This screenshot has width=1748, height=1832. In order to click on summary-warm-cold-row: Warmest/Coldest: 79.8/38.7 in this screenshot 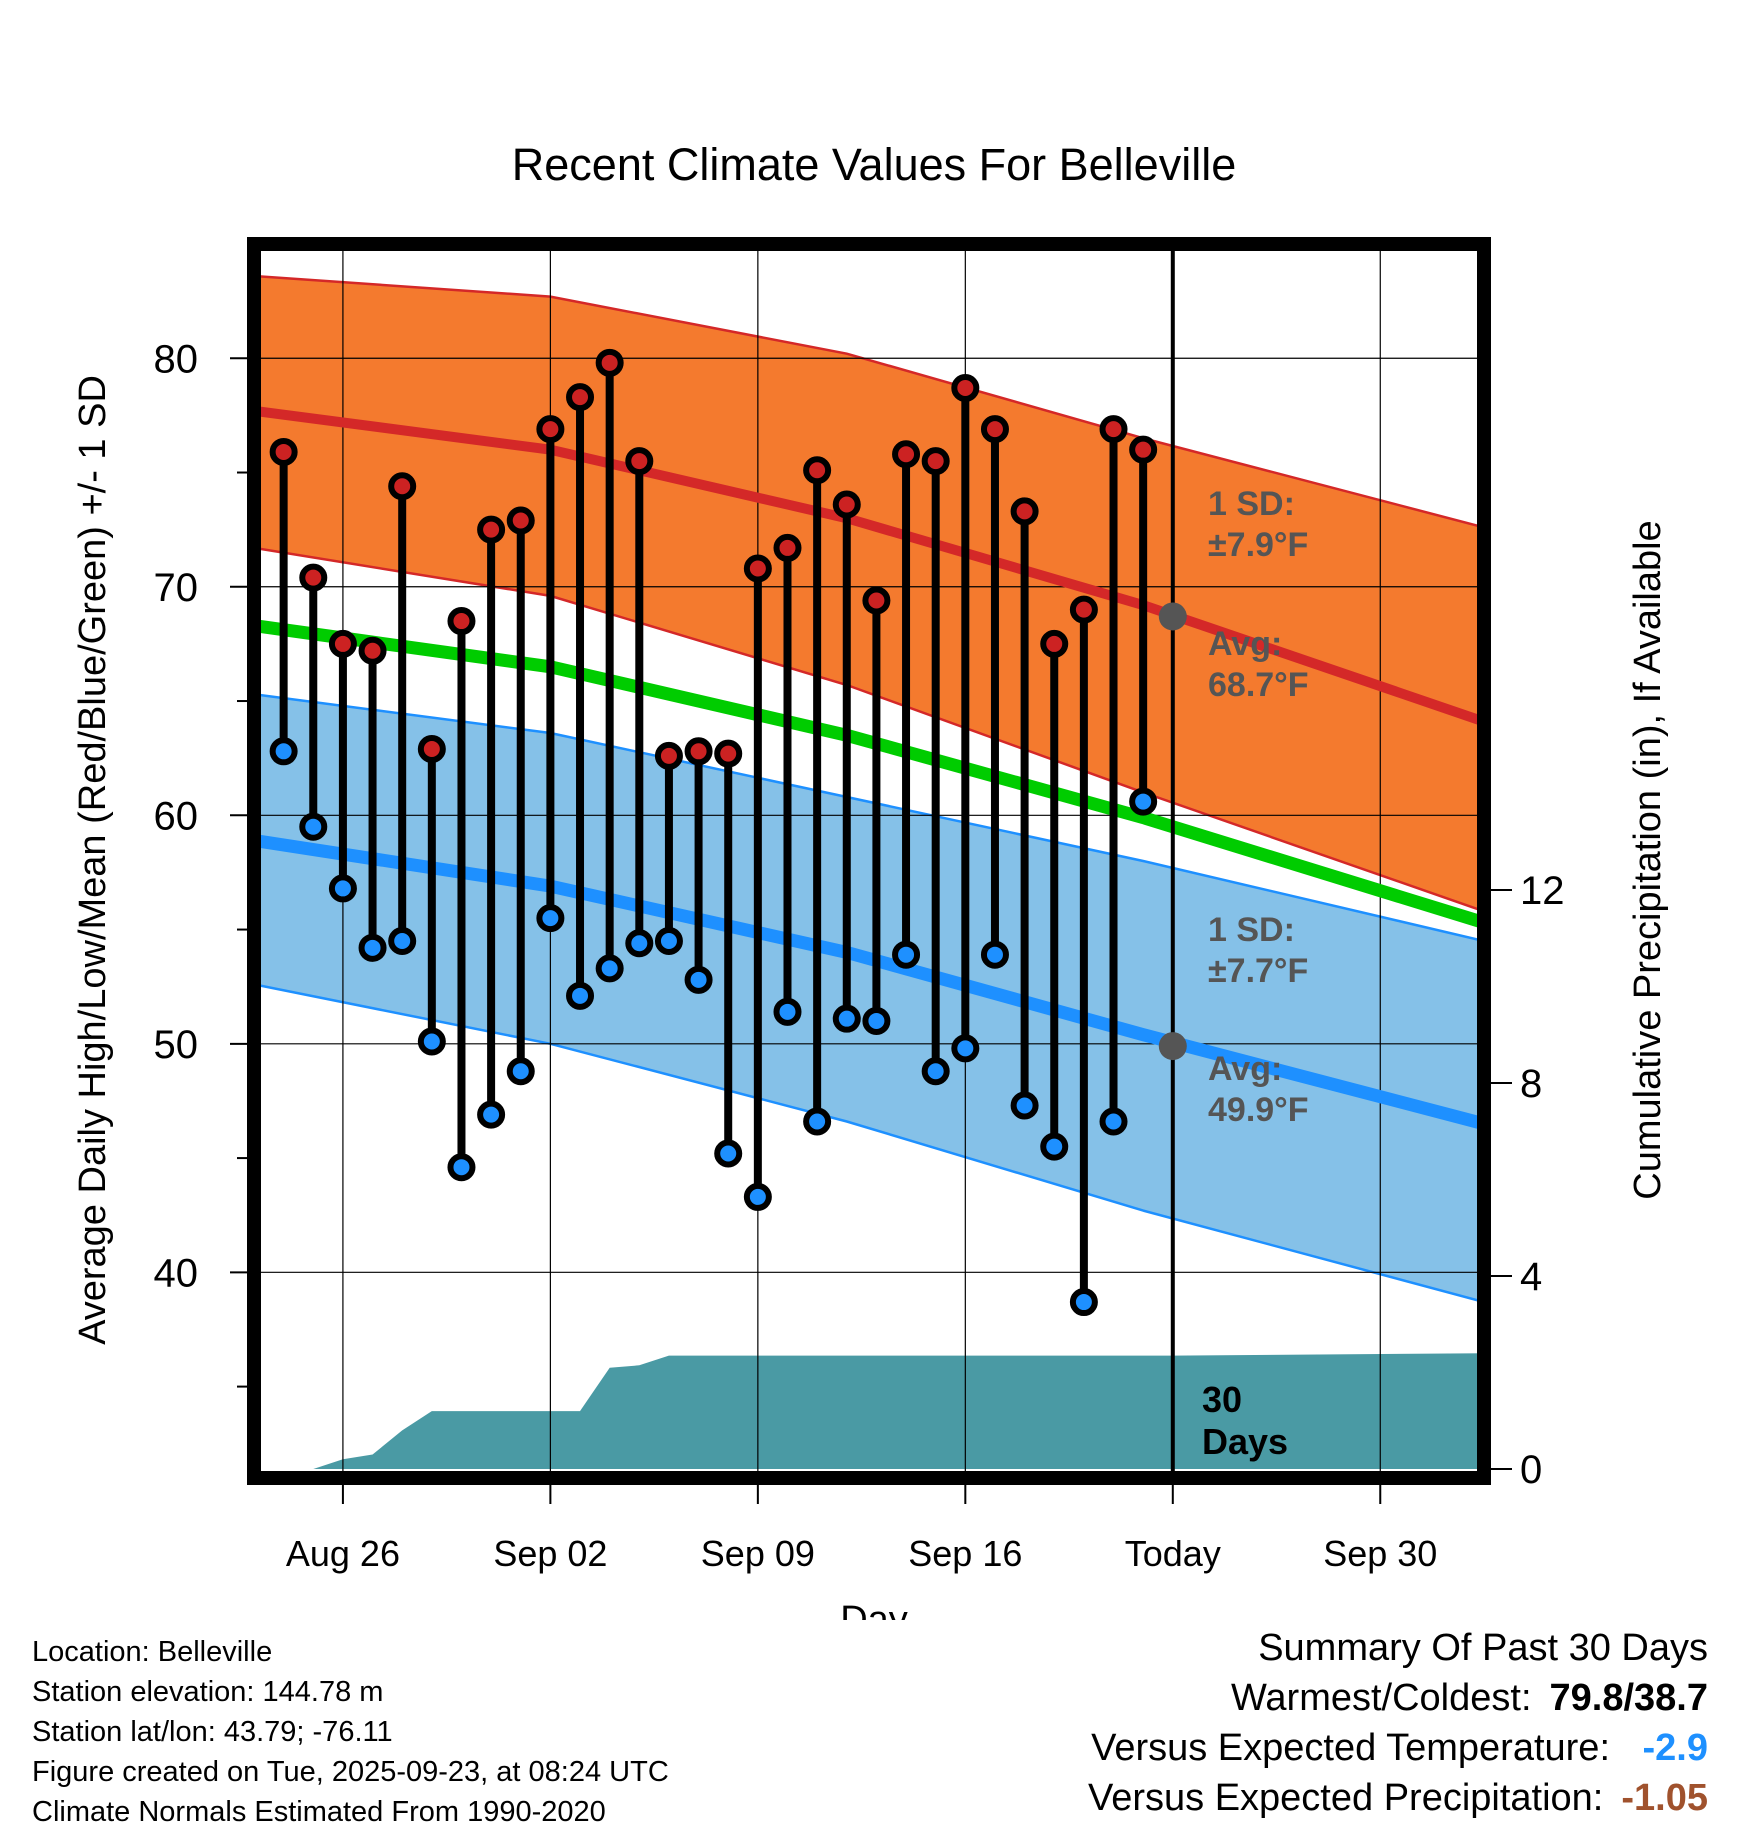, I will do `click(1398, 1698)`.